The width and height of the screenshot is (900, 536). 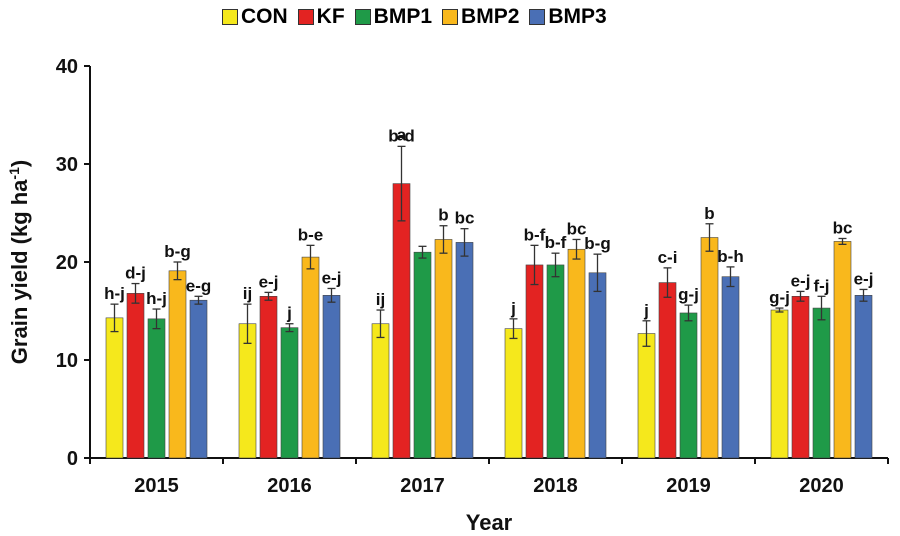 I want to click on legend-label: KF, so click(x=330, y=16).